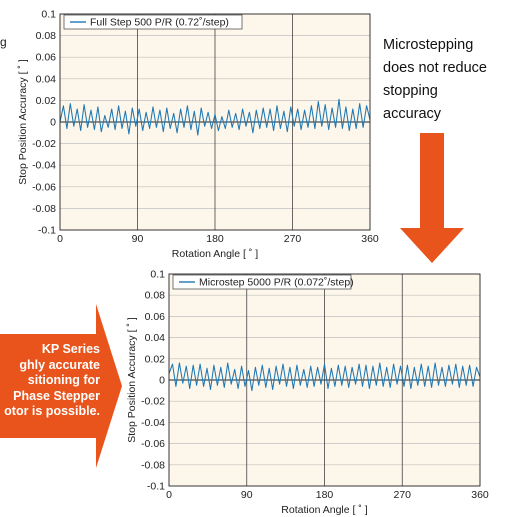 The width and height of the screenshot is (506, 517). I want to click on cropped-text-fragment: g, so click(3, 42).